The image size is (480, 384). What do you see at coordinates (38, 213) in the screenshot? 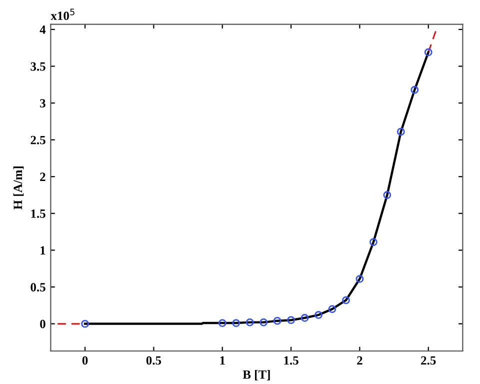
I see `y-tick-label: 1.5` at bounding box center [38, 213].